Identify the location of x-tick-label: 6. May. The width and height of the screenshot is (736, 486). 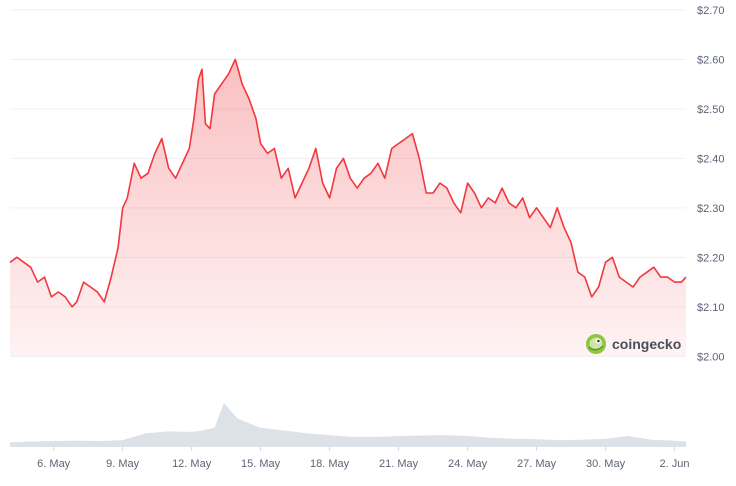
(54, 464).